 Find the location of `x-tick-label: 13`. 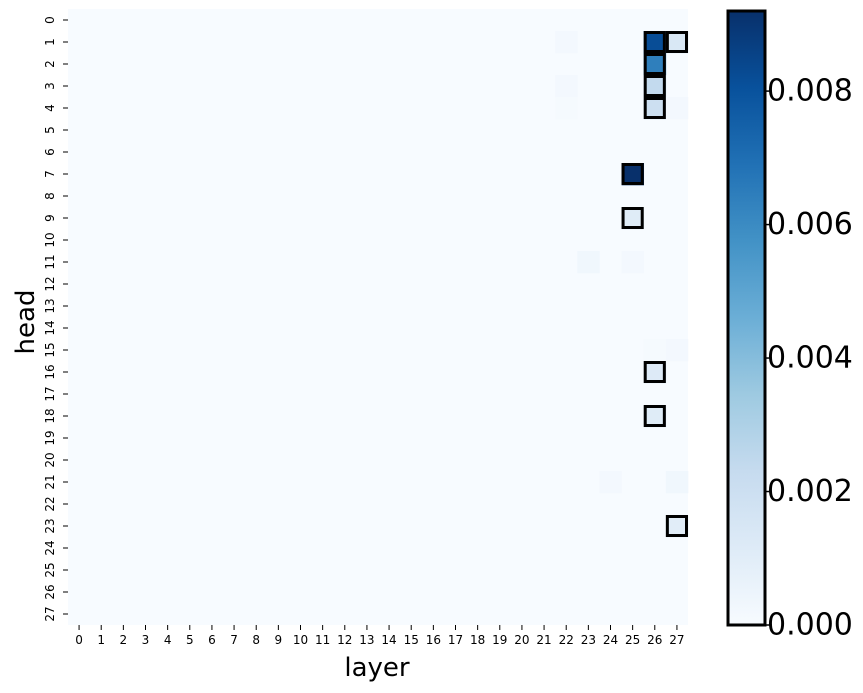

x-tick-label: 13 is located at coordinates (366, 640).